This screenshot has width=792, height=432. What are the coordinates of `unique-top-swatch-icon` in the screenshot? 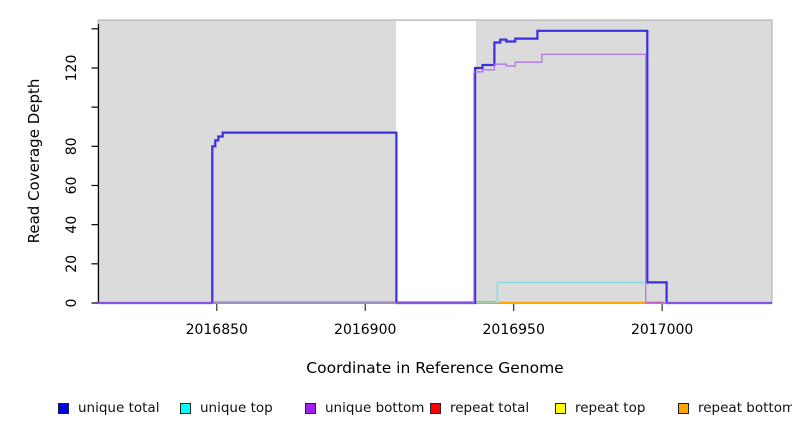 It's located at (185, 408).